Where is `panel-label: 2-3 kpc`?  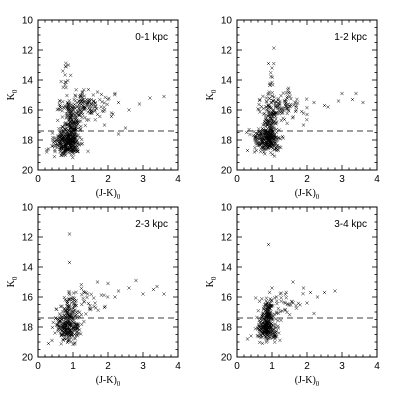
panel-label: 2-3 kpc is located at coordinates (151, 224).